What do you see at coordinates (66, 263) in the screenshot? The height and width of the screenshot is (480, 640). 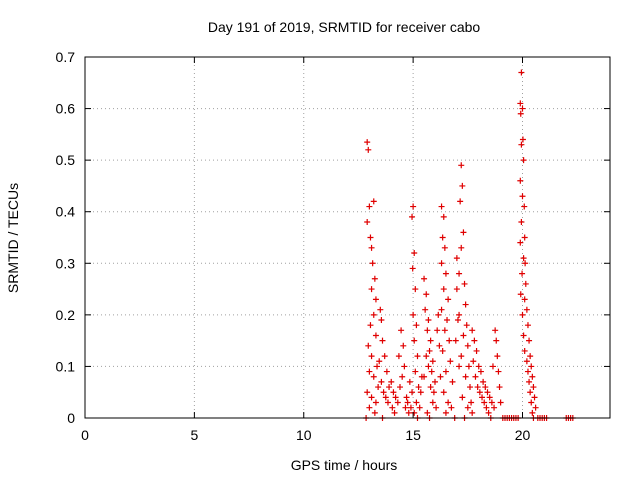 I see `y-tick-label: 0.3` at bounding box center [66, 263].